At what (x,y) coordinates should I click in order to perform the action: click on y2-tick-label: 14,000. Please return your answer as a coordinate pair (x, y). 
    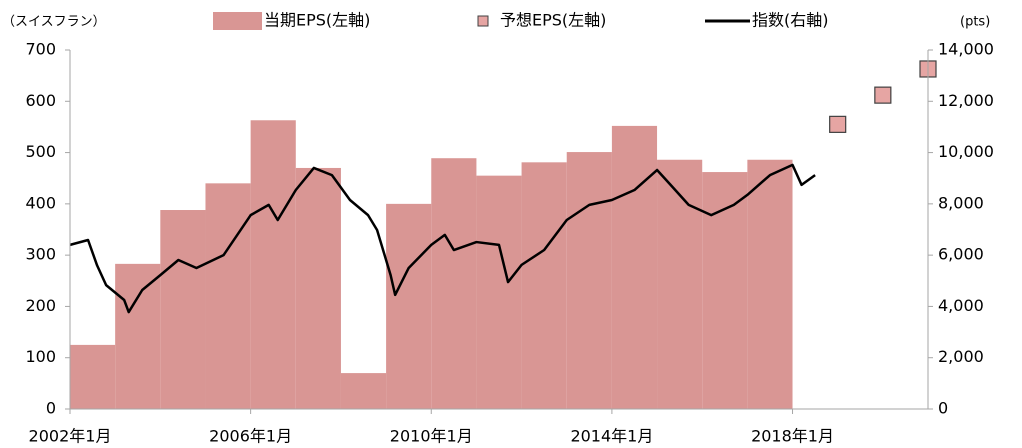
    Looking at the image, I should click on (966, 49).